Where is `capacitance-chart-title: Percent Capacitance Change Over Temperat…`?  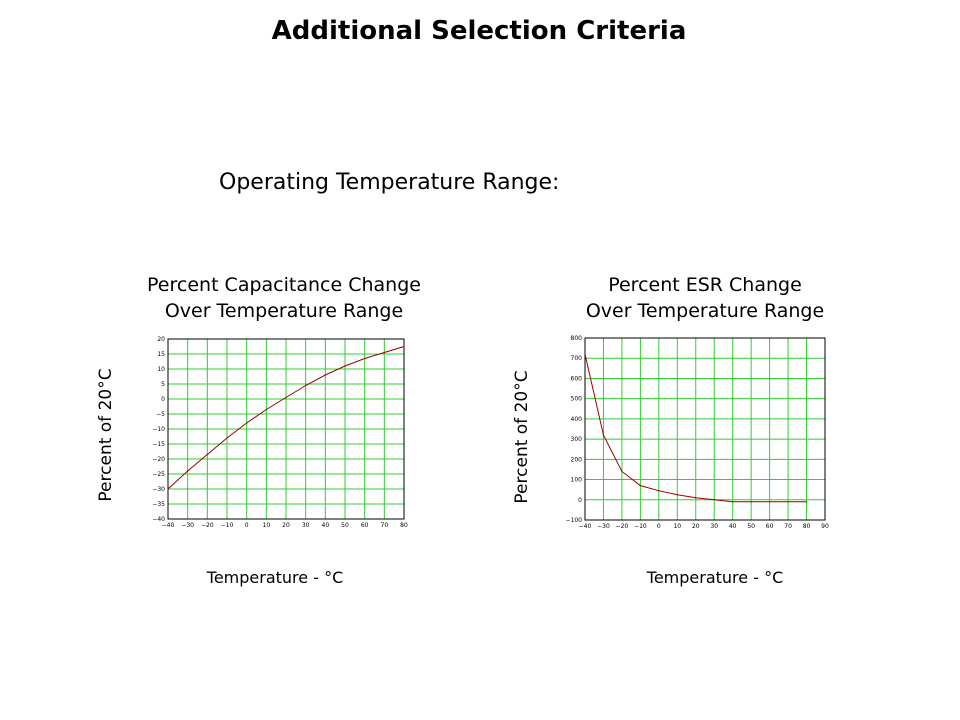
capacitance-chart-title: Percent Capacitance Change Over Temperat… is located at coordinates (284, 298).